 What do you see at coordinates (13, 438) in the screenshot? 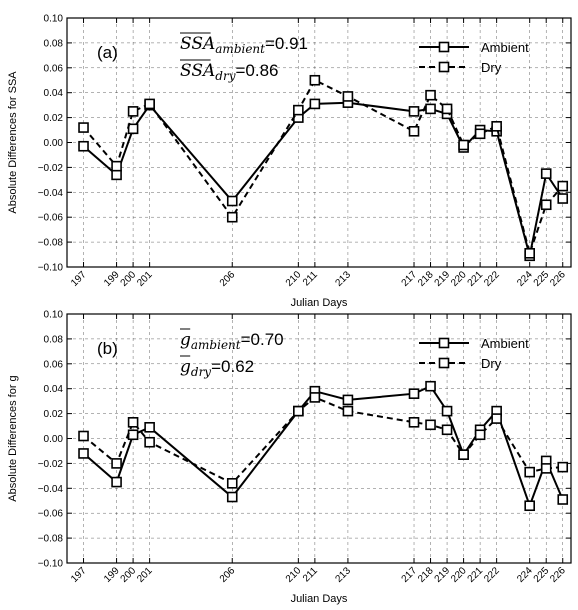
I see `y-axis-label: Absolute Differences for g` at bounding box center [13, 438].